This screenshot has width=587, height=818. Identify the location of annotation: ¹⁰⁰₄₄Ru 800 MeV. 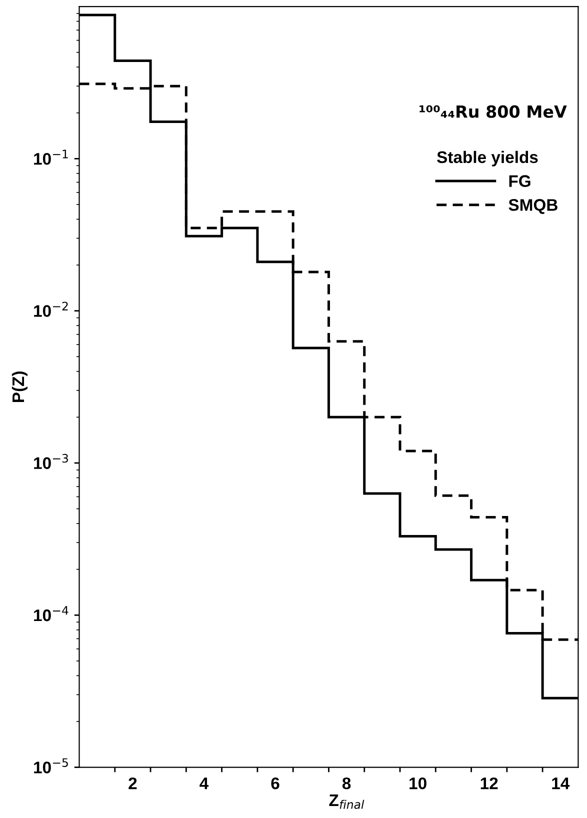
(493, 111).